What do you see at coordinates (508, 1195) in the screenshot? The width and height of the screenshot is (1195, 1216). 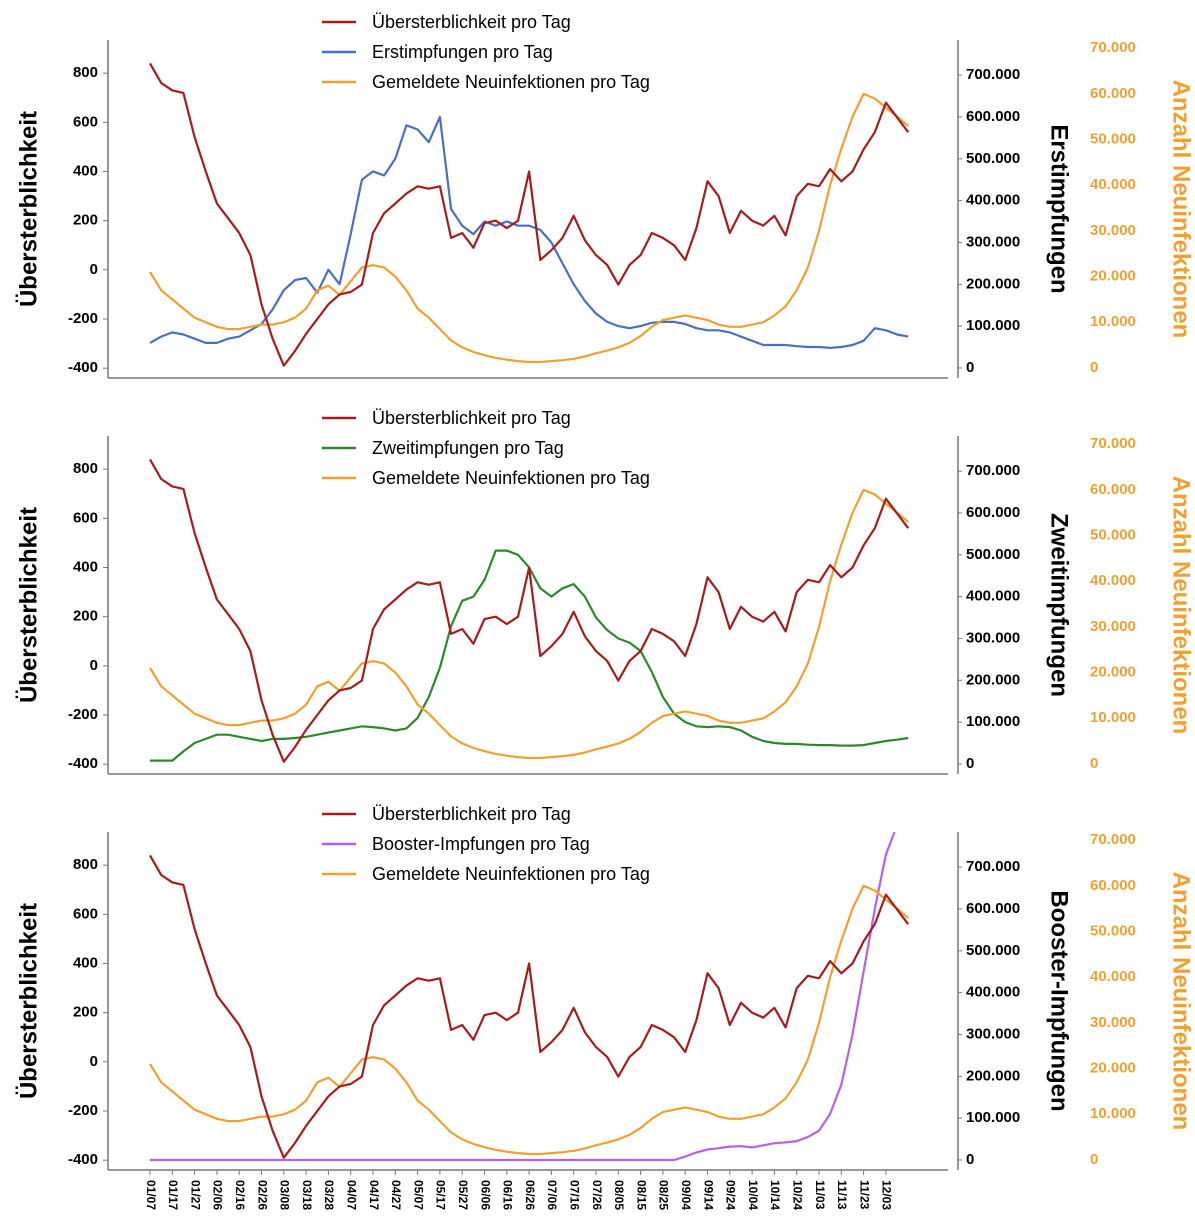 I see `x-tick-label: 06/16` at bounding box center [508, 1195].